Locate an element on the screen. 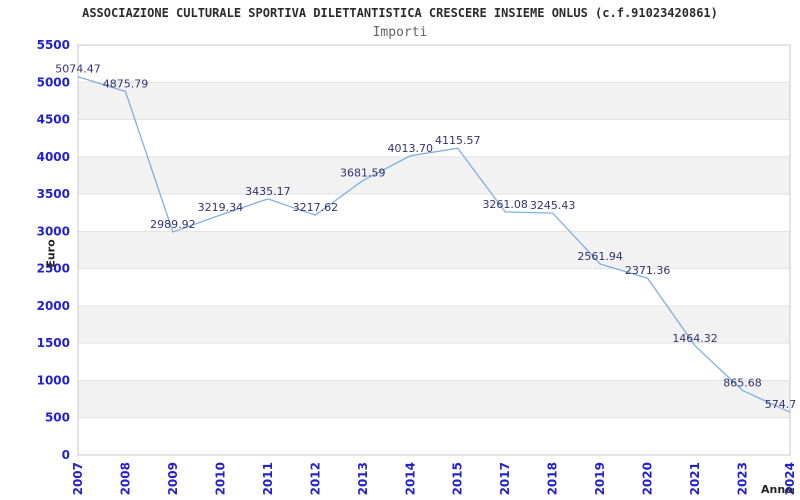 Image resolution: width=800 pixels, height=500 pixels. y-tick-label: 0 is located at coordinates (66, 455).